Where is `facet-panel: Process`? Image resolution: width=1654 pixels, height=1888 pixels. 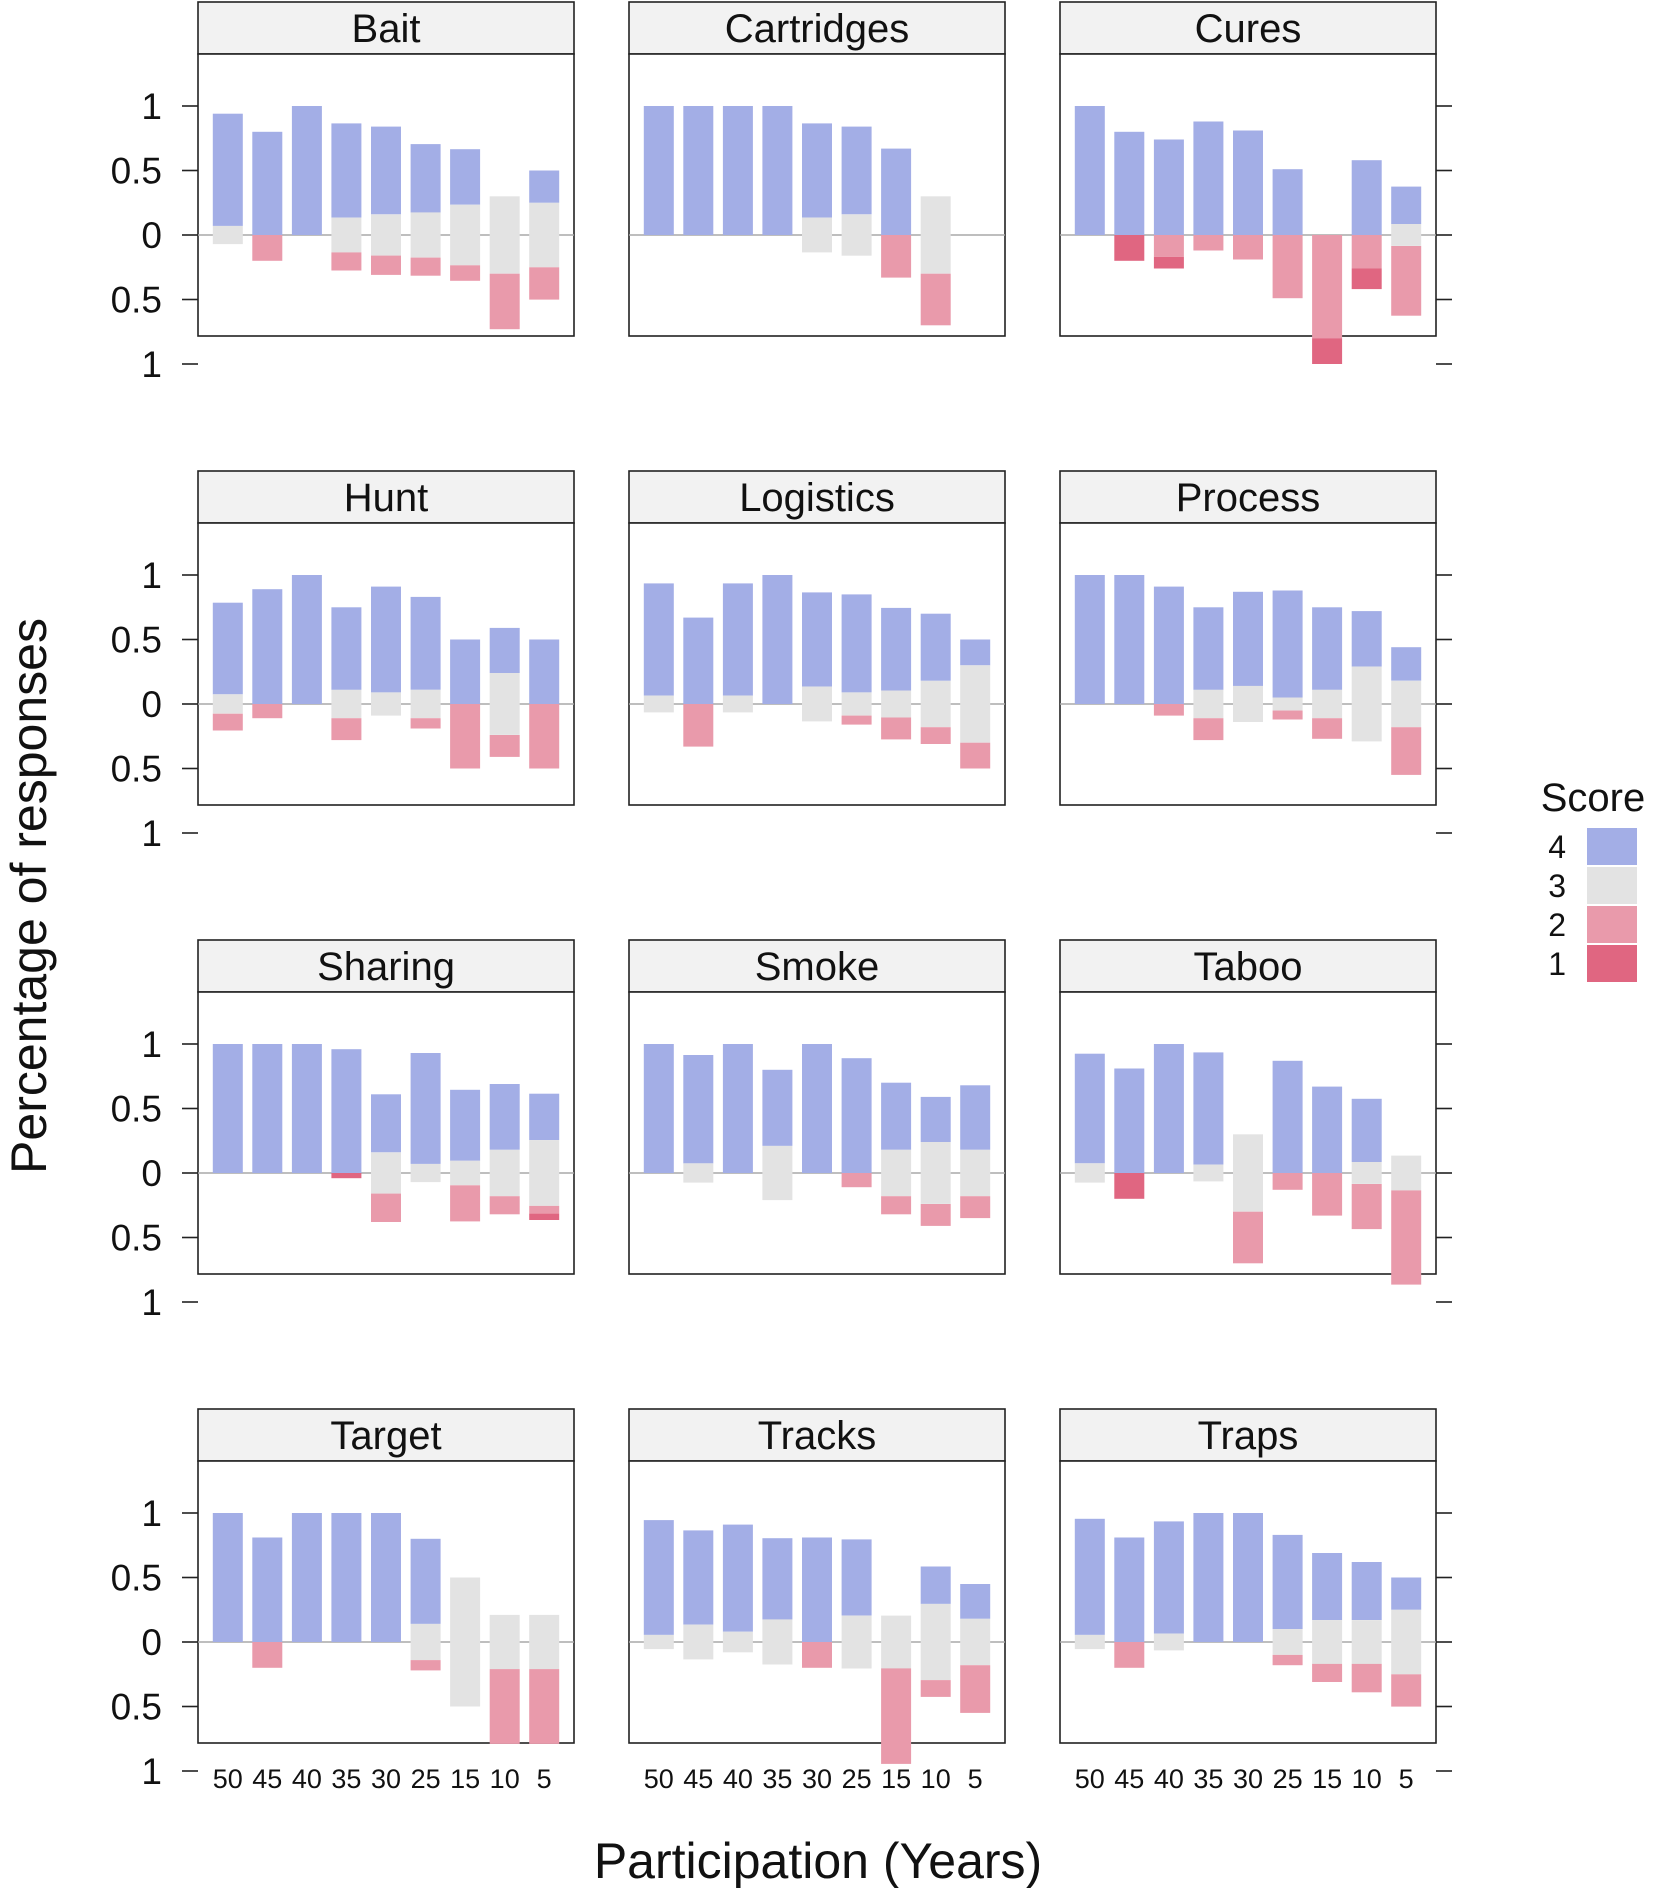
facet-panel: Process is located at coordinates (1255, 652).